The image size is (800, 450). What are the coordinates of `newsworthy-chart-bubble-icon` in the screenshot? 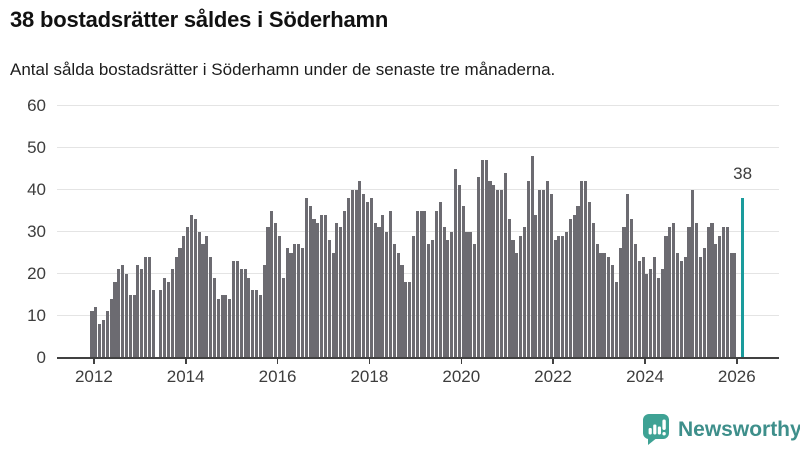 It's located at (656, 429).